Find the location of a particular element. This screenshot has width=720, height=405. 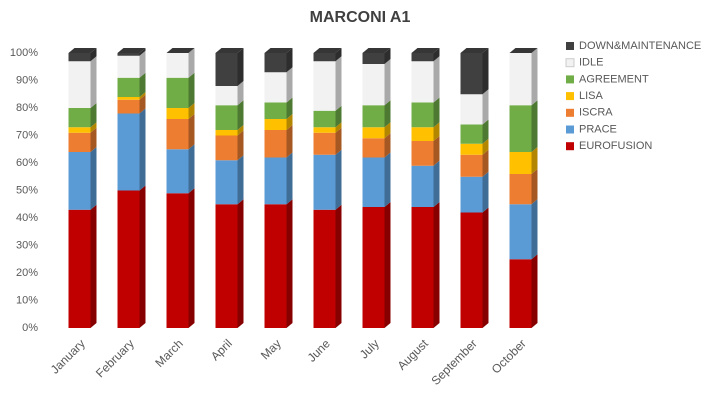

y-tick-label: 50% is located at coordinates (27, 190).